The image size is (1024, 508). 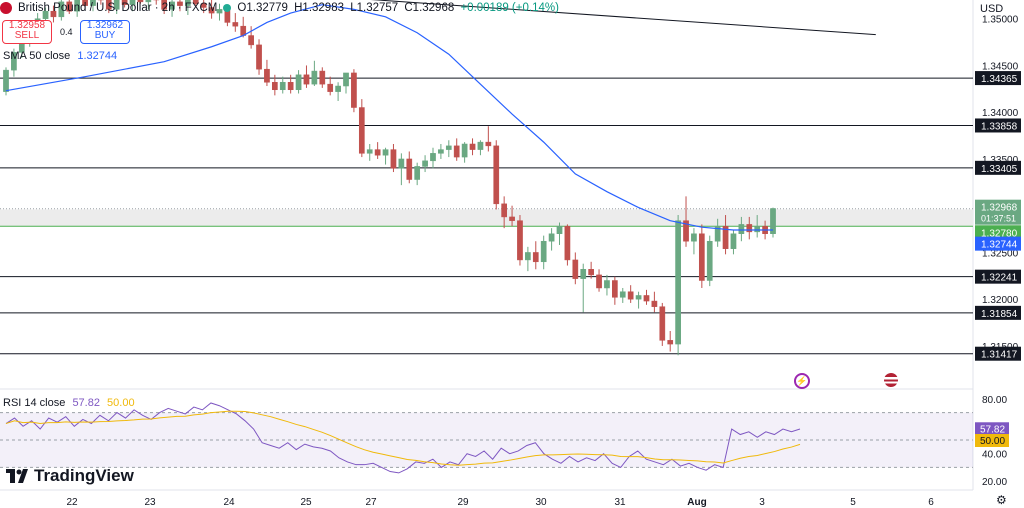 What do you see at coordinates (150, 502) in the screenshot?
I see `time-tick-label: 23` at bounding box center [150, 502].